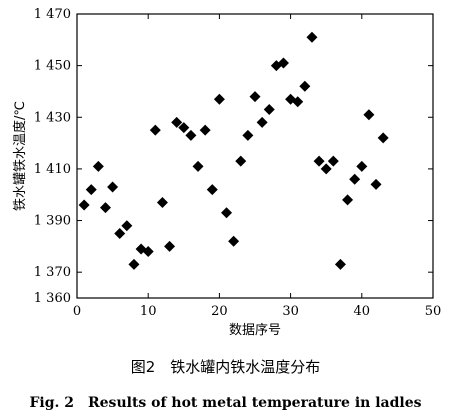 This screenshot has height=418, width=451. Describe the element at coordinates (148, 311) in the screenshot. I see `x-tick-label: 10` at that location.